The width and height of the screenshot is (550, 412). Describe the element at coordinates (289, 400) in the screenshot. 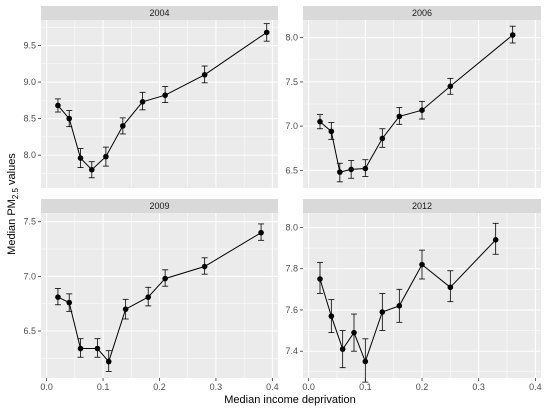

I see `x-axis-title: Median income deprivation` at that location.